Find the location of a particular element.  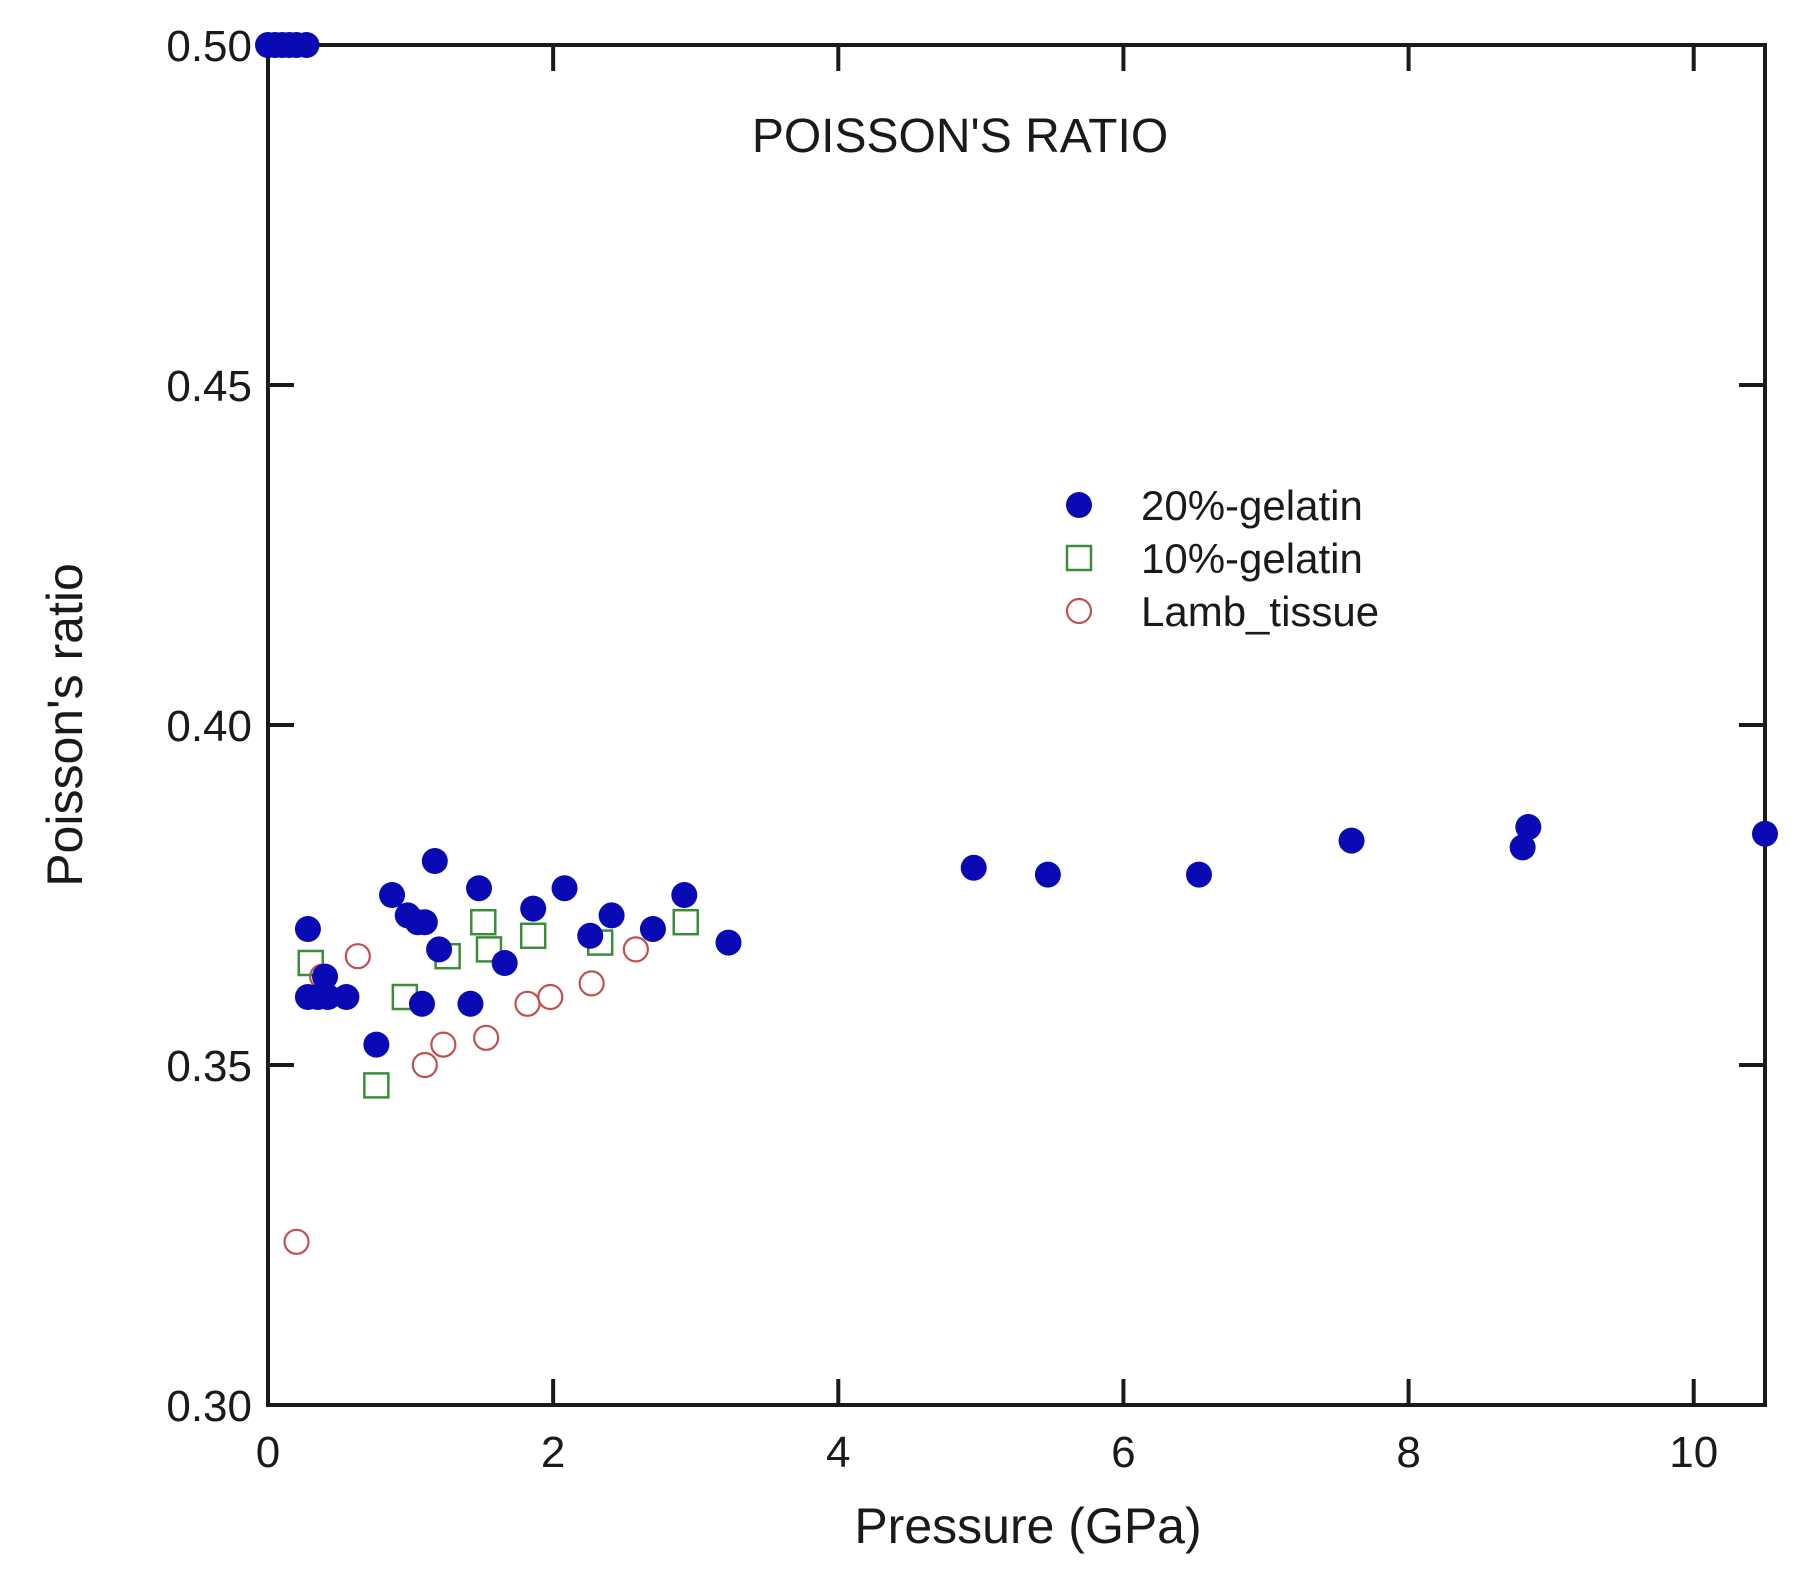

y-tick-label: 0.35 is located at coordinates (209, 1066).